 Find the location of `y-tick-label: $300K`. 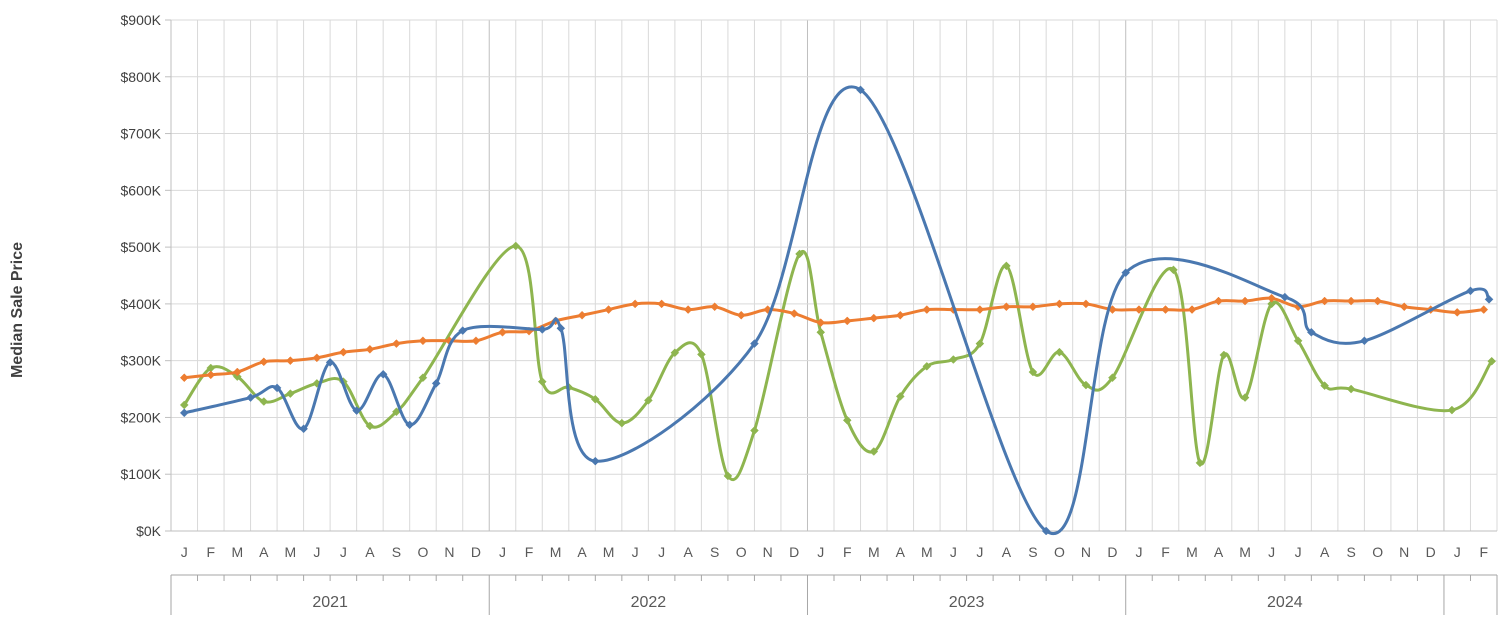

y-tick-label: $300K is located at coordinates (141, 361).